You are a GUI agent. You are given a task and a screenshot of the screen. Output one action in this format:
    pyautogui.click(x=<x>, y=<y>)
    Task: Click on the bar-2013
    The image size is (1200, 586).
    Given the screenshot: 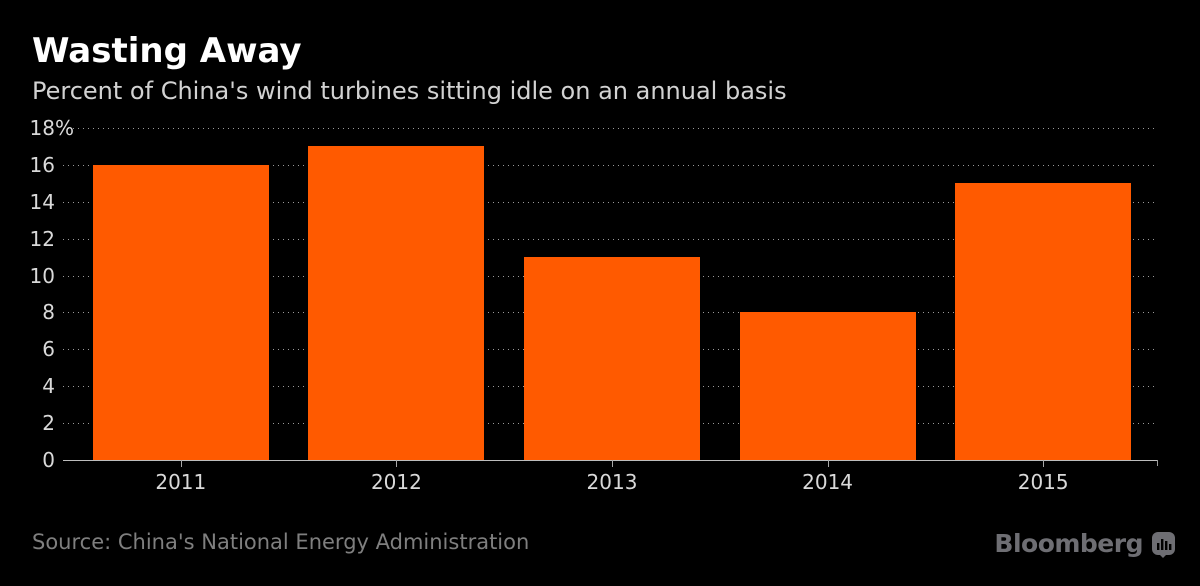 What is the action you would take?
    pyautogui.click(x=611, y=358)
    